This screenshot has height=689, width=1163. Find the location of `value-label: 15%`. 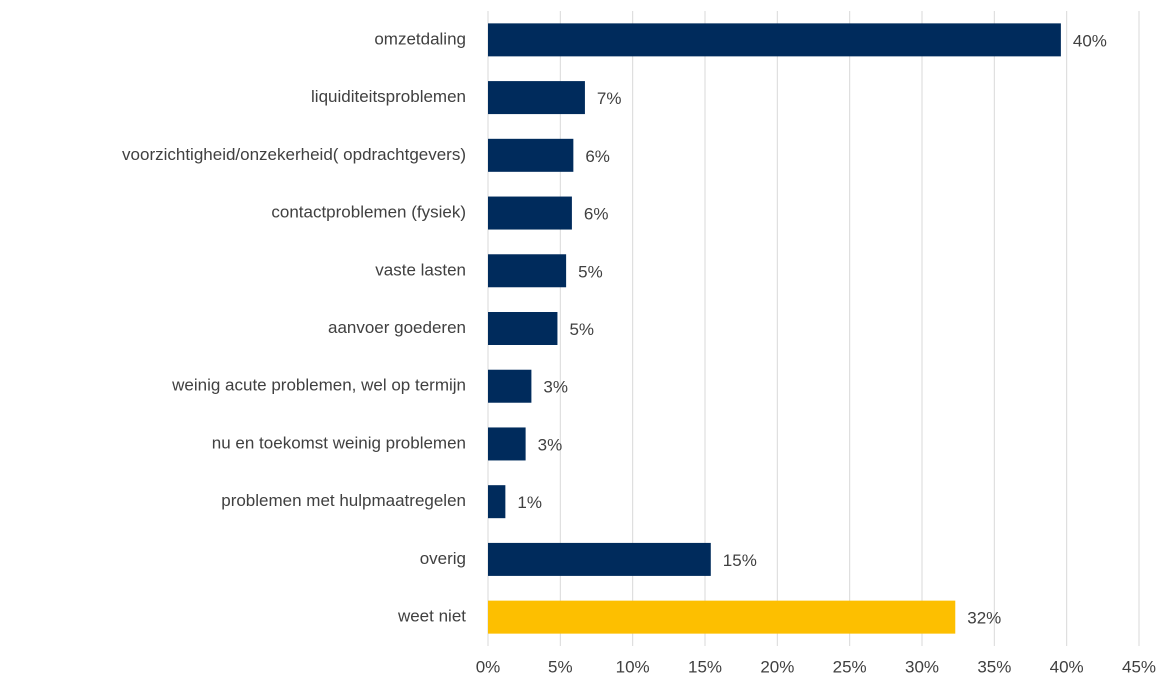

value-label: 15% is located at coordinates (740, 560).